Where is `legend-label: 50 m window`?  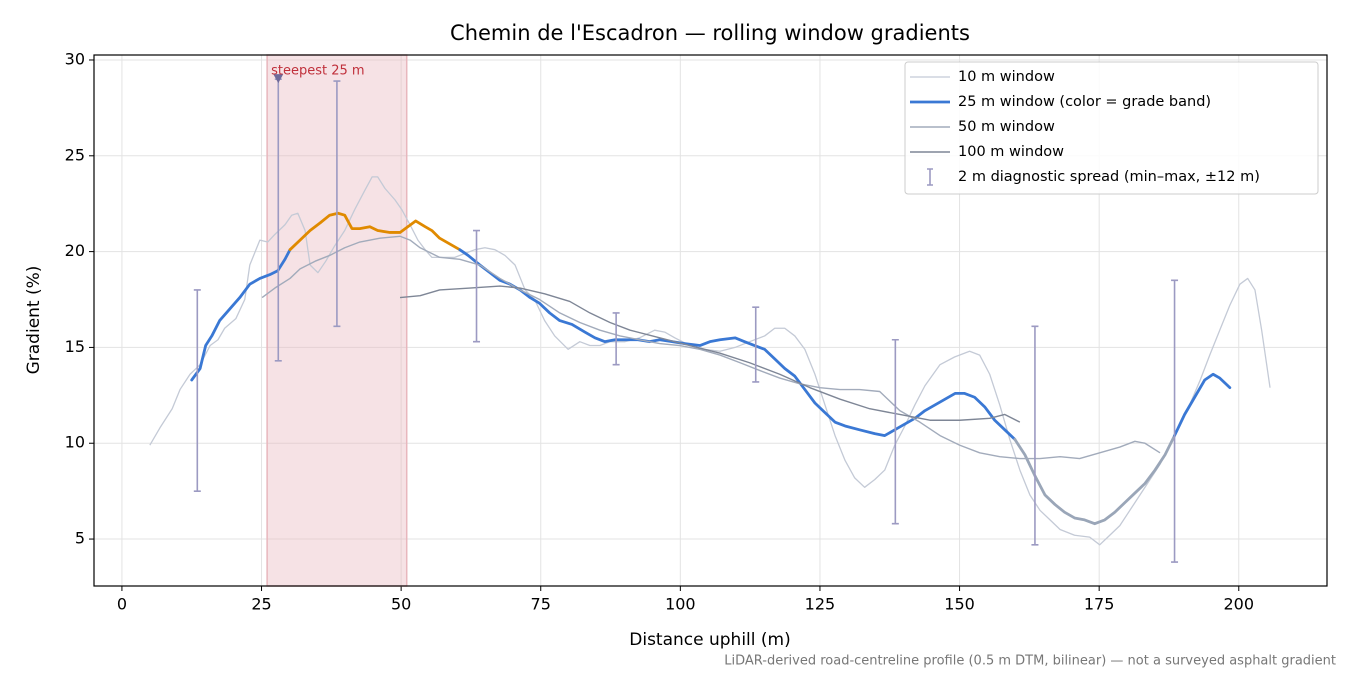 legend-label: 50 m window is located at coordinates (1006, 127).